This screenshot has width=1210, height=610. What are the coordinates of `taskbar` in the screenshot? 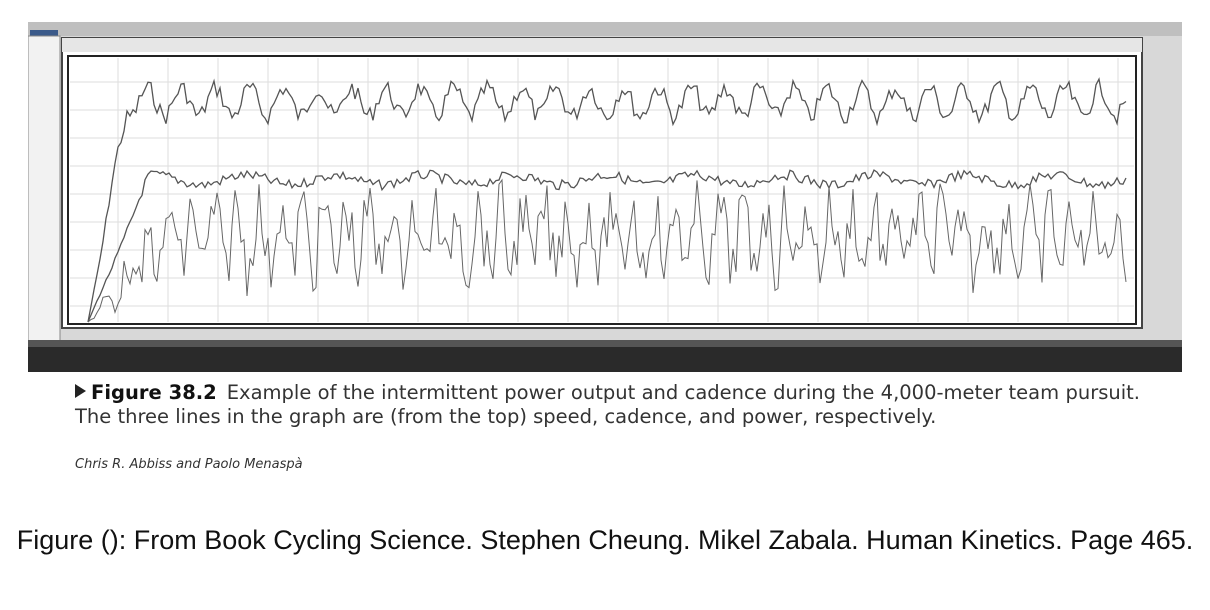 It's located at (605, 359).